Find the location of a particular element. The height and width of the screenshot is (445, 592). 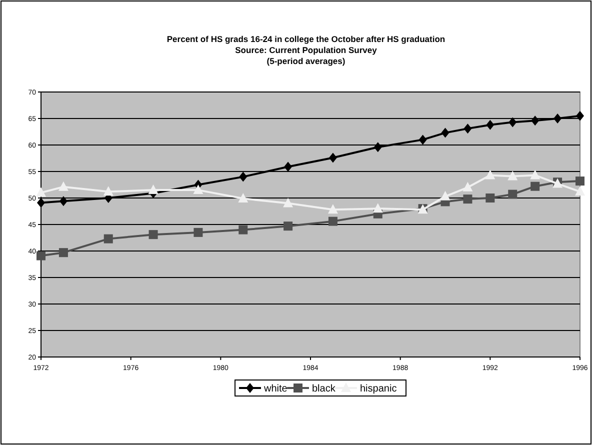

text: (5-period averages) is located at coordinates (306, 61).